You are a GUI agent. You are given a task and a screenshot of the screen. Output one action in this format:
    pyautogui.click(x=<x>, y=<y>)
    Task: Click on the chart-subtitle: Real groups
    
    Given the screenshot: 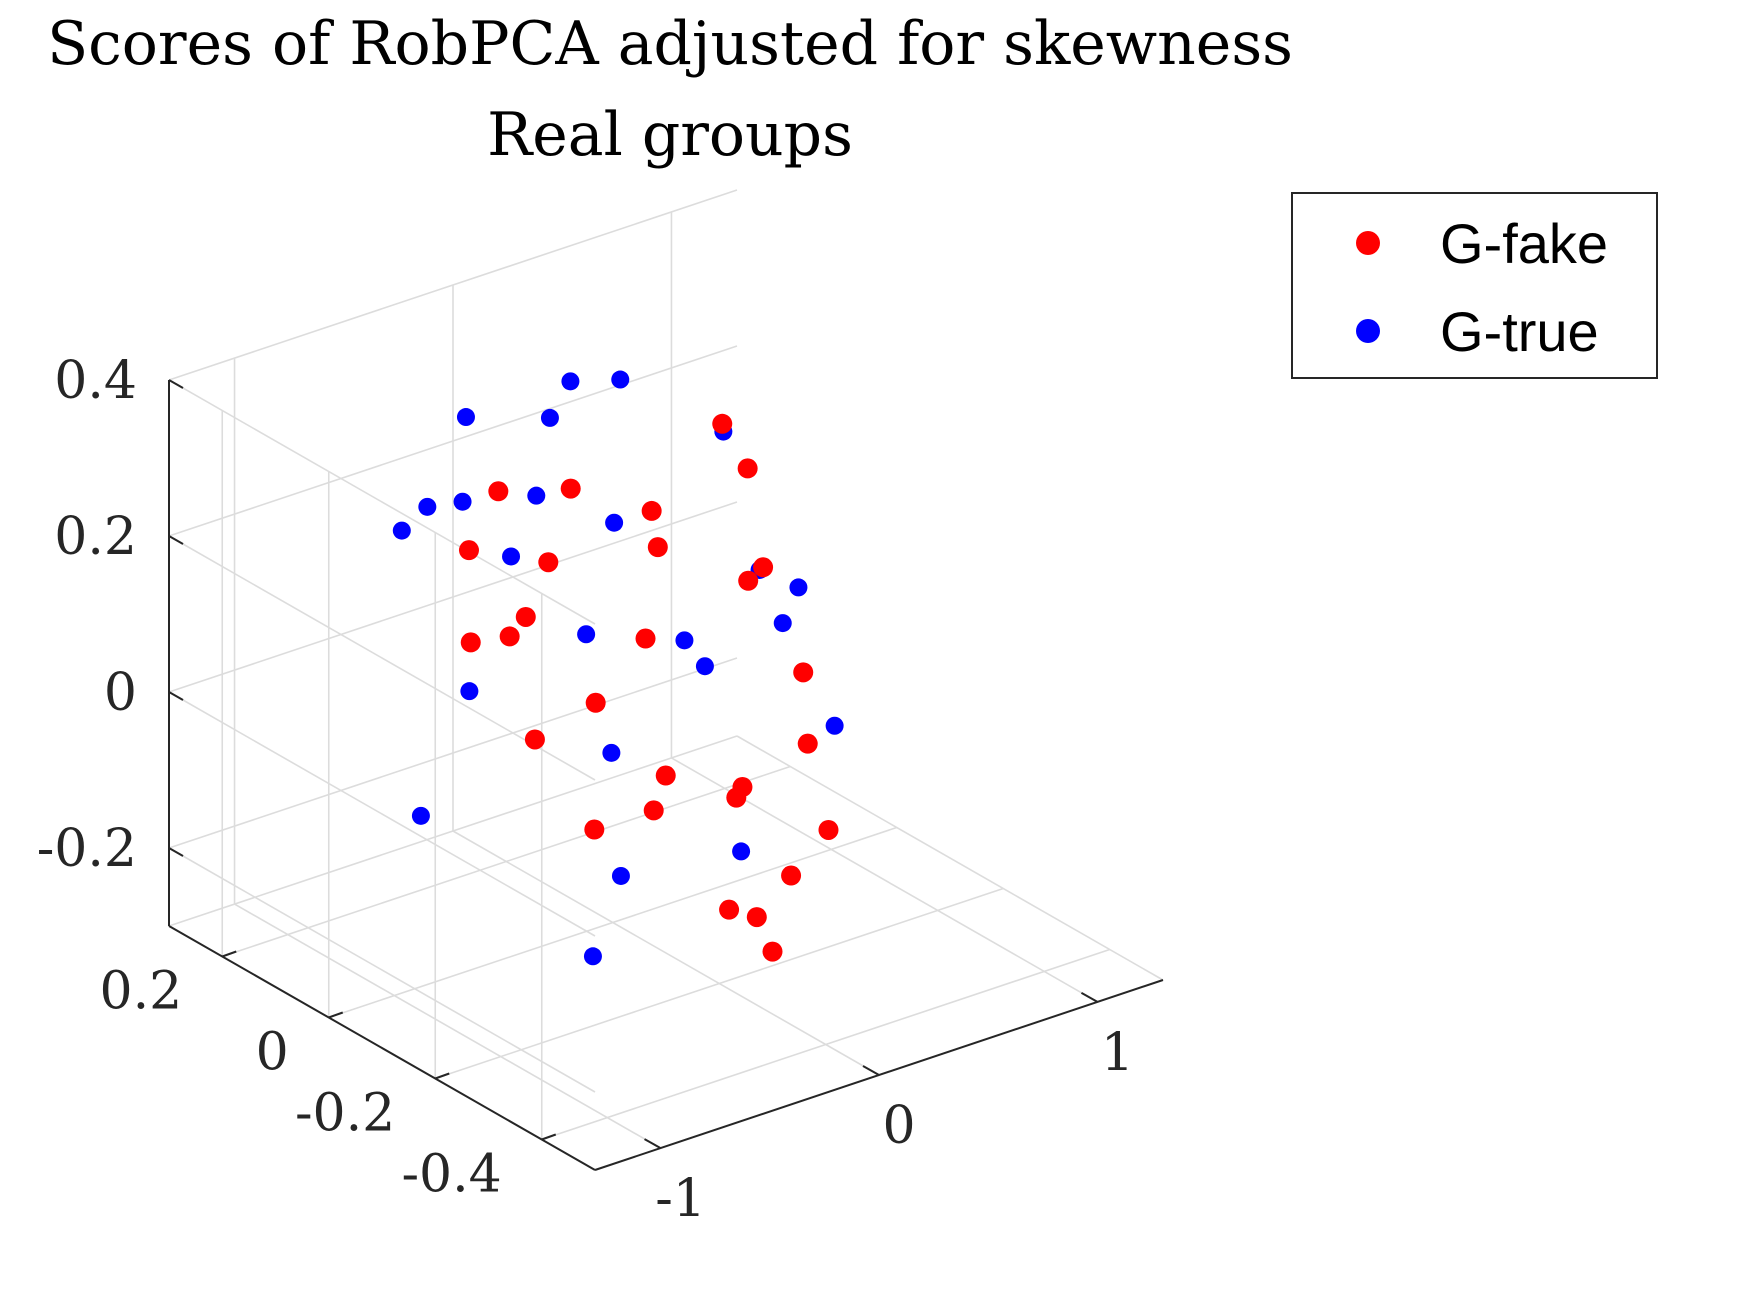 What is the action you would take?
    pyautogui.click(x=670, y=135)
    